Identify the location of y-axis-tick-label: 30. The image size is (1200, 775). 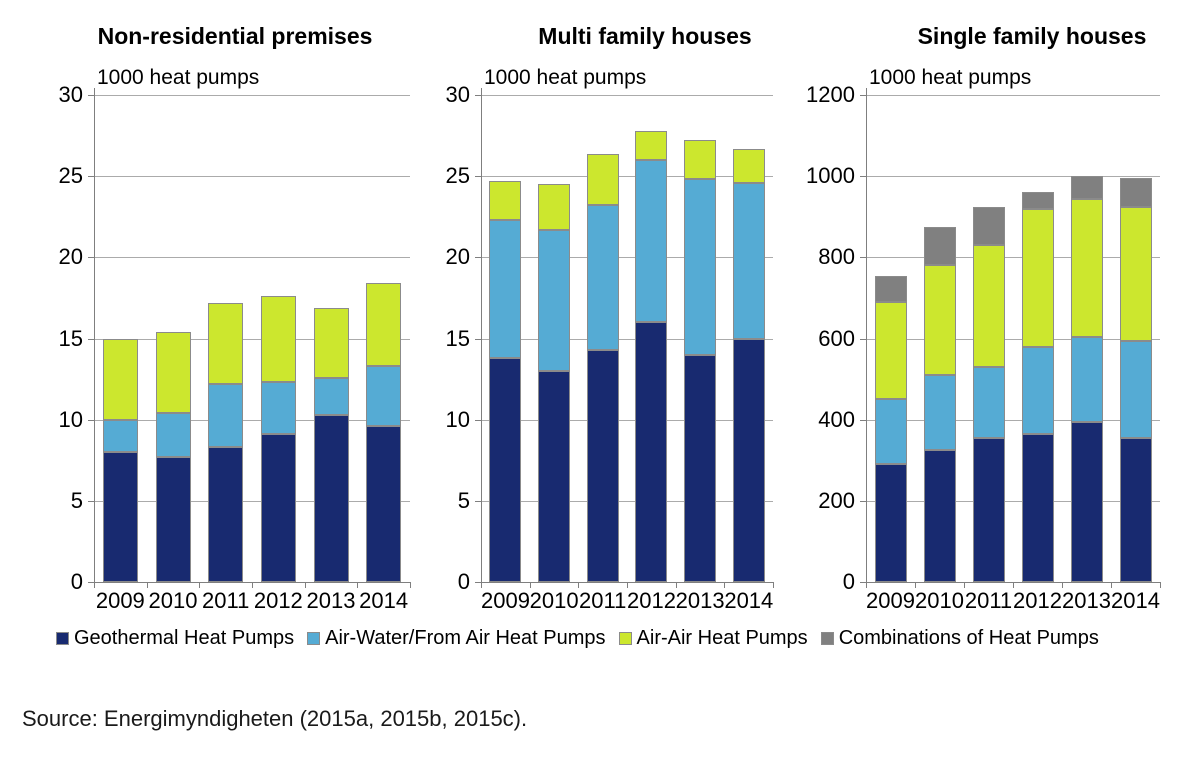
(457, 94).